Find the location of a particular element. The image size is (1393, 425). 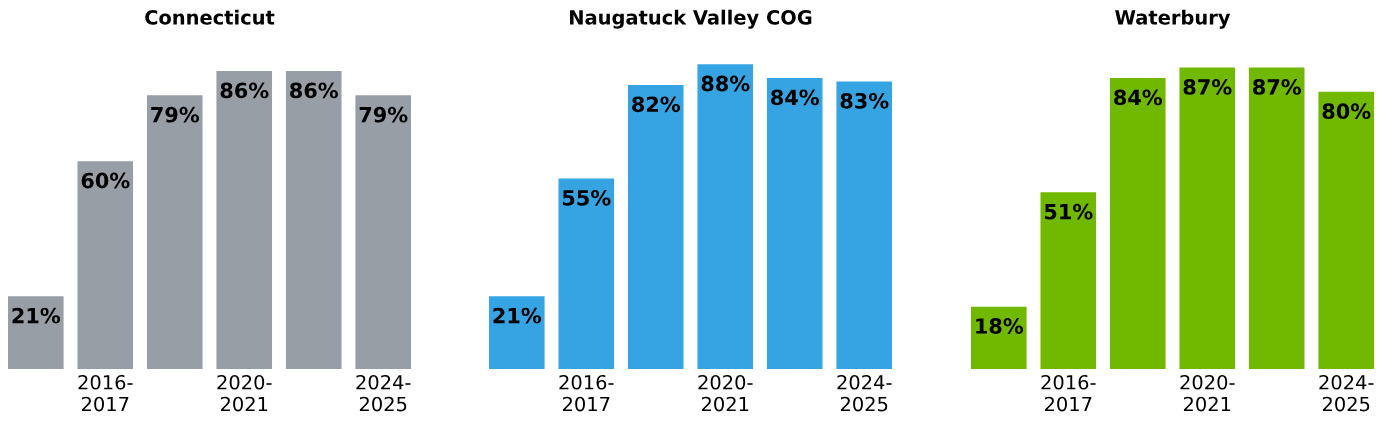

data-label: 51% is located at coordinates (1068, 211).